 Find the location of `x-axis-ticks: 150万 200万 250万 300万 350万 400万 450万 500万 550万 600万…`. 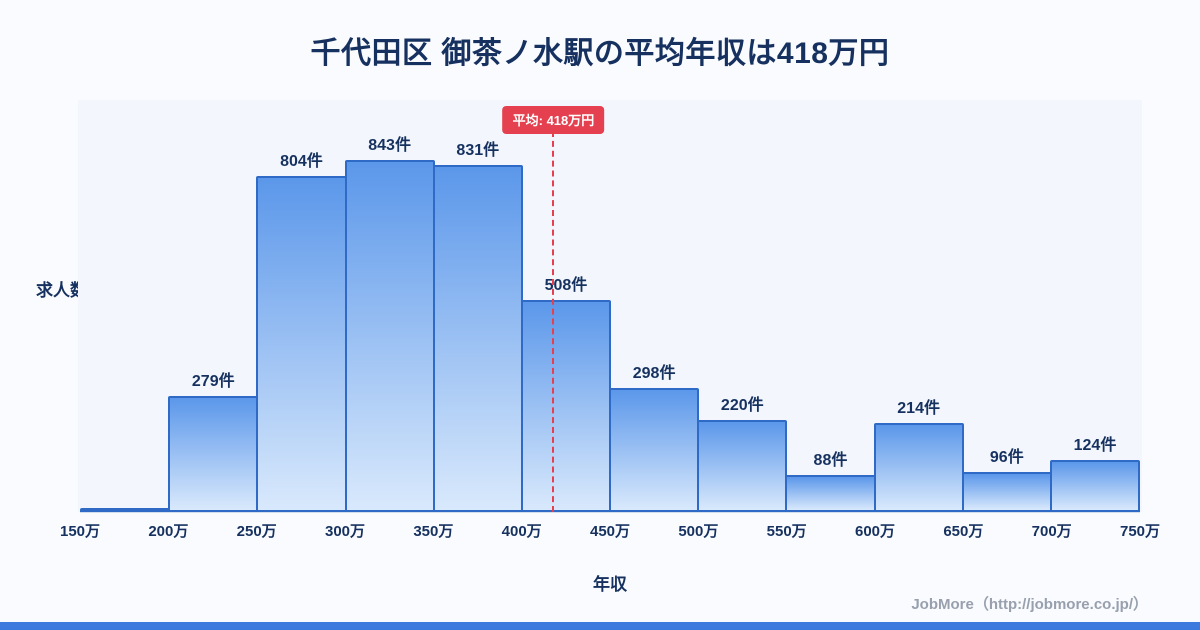

x-axis-ticks: 150万 200万 250万 300万 350万 400万 450万 500万 550万 600万… is located at coordinates (610, 531).